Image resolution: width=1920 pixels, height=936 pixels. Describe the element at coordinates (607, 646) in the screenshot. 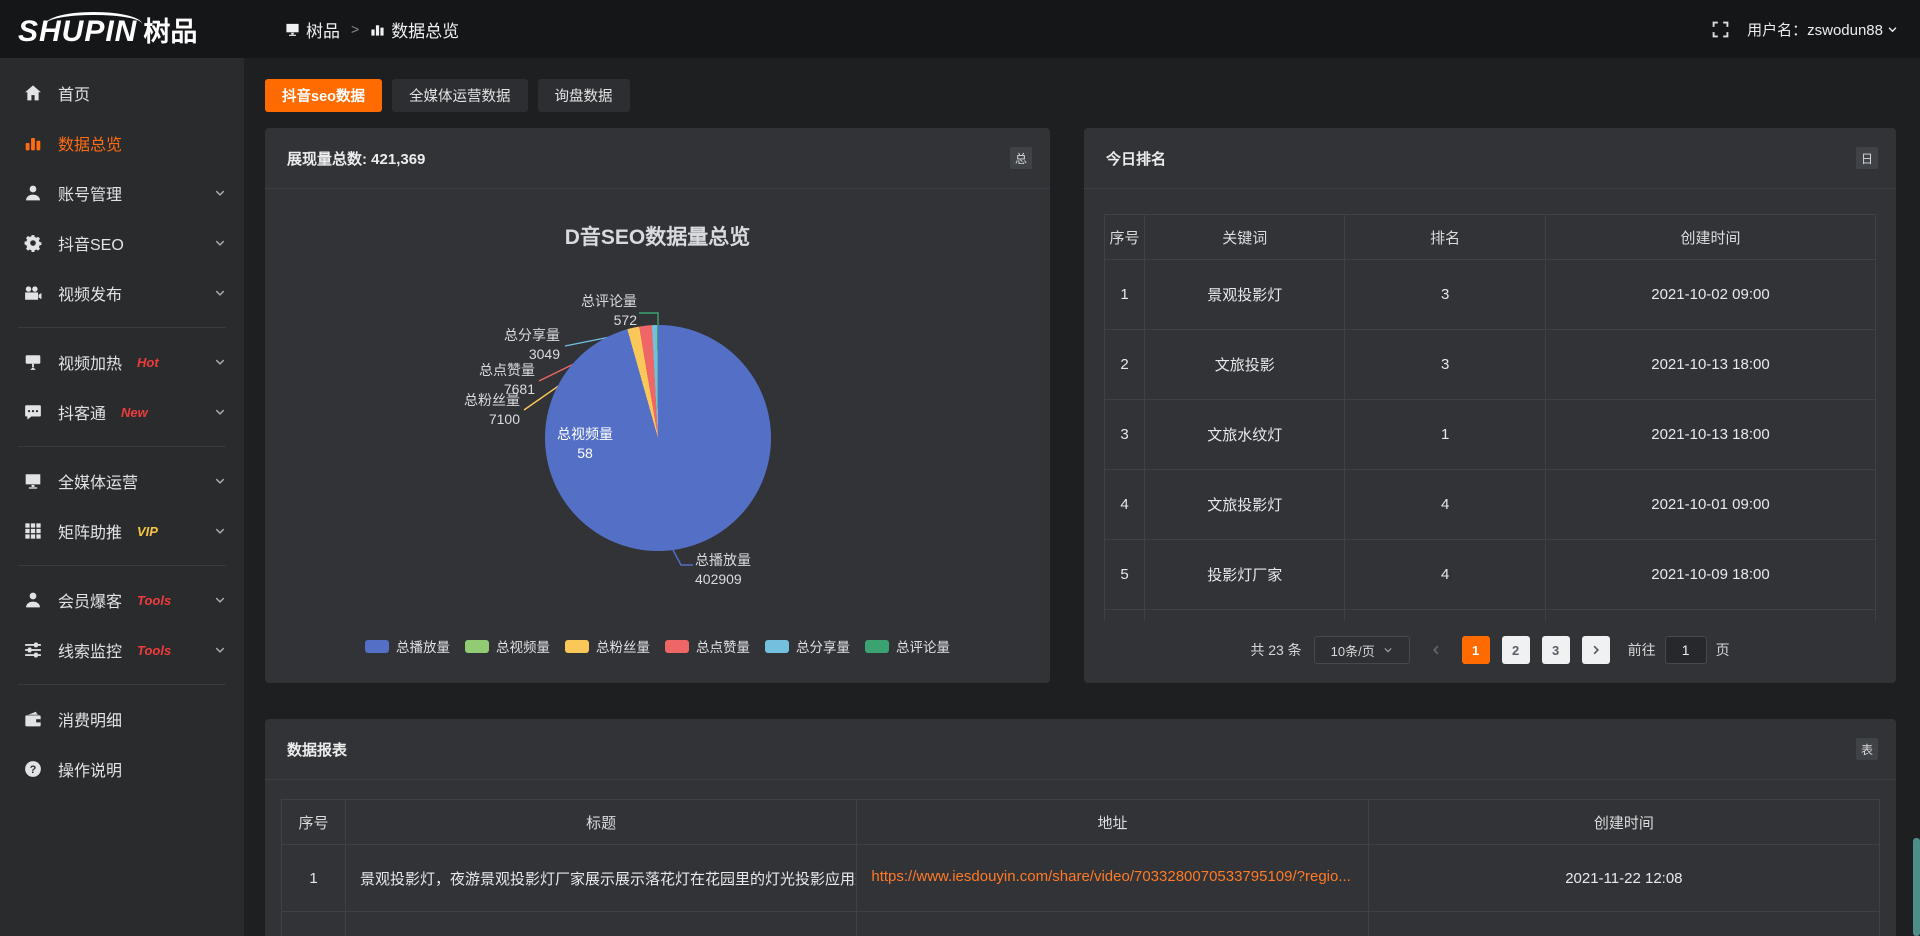

I see `legend-item-fans: 总粉丝量` at that location.